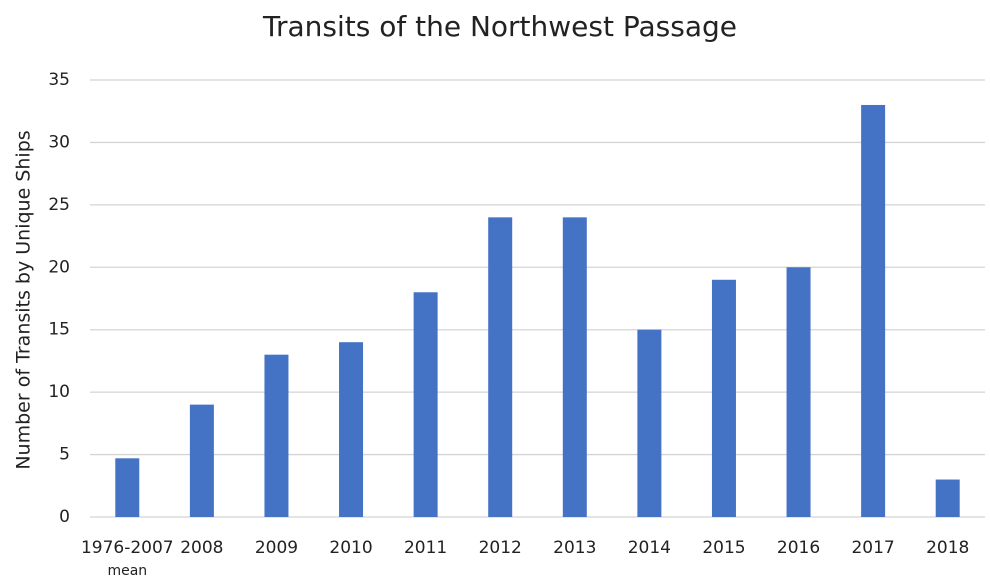  I want to click on y-tick-label: 0, so click(64, 517).